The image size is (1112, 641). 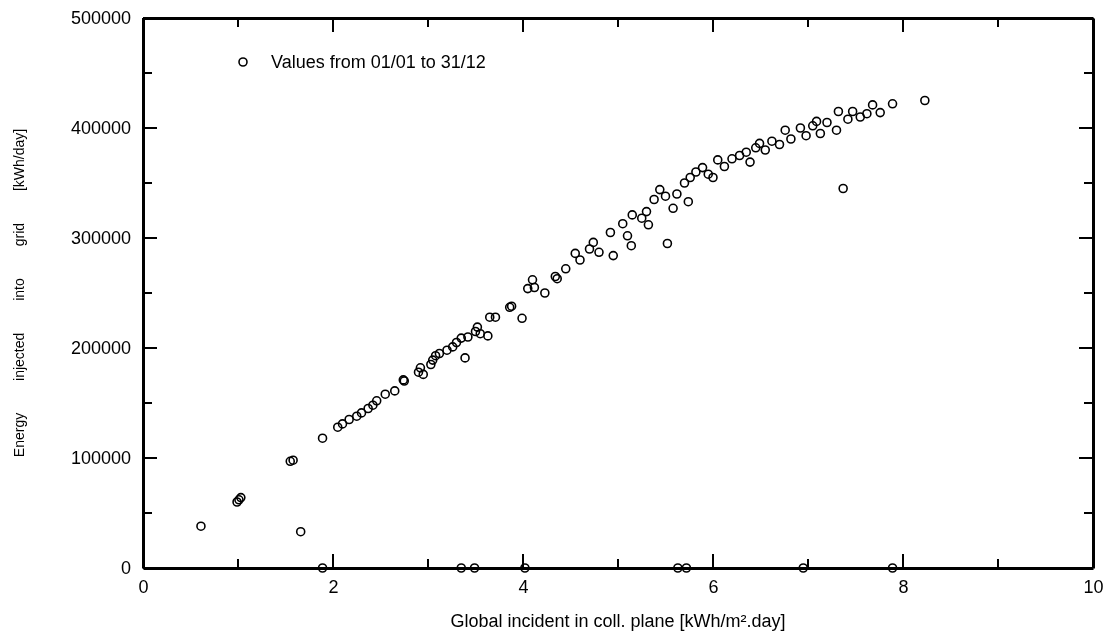 I want to click on y-tick-label: 400000, so click(x=100, y=128).